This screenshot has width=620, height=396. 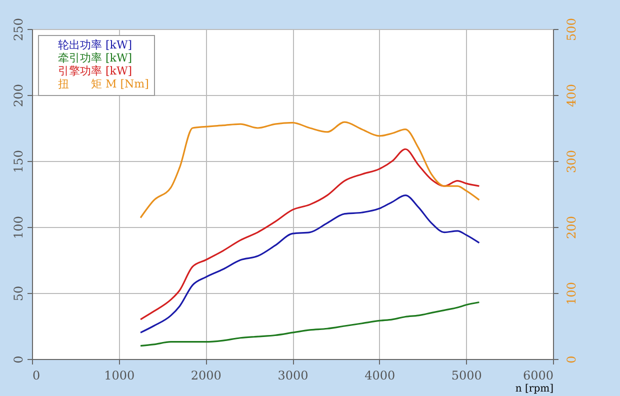 What do you see at coordinates (36, 375) in the screenshot?
I see `x-tick-label: 0` at bounding box center [36, 375].